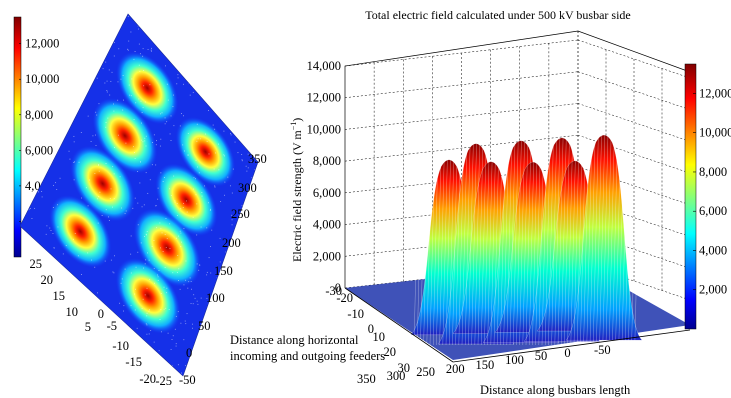 This screenshot has height=398, width=731. Describe the element at coordinates (101, 314) in the screenshot. I see `heatmap-x-tick-label: 0` at that location.